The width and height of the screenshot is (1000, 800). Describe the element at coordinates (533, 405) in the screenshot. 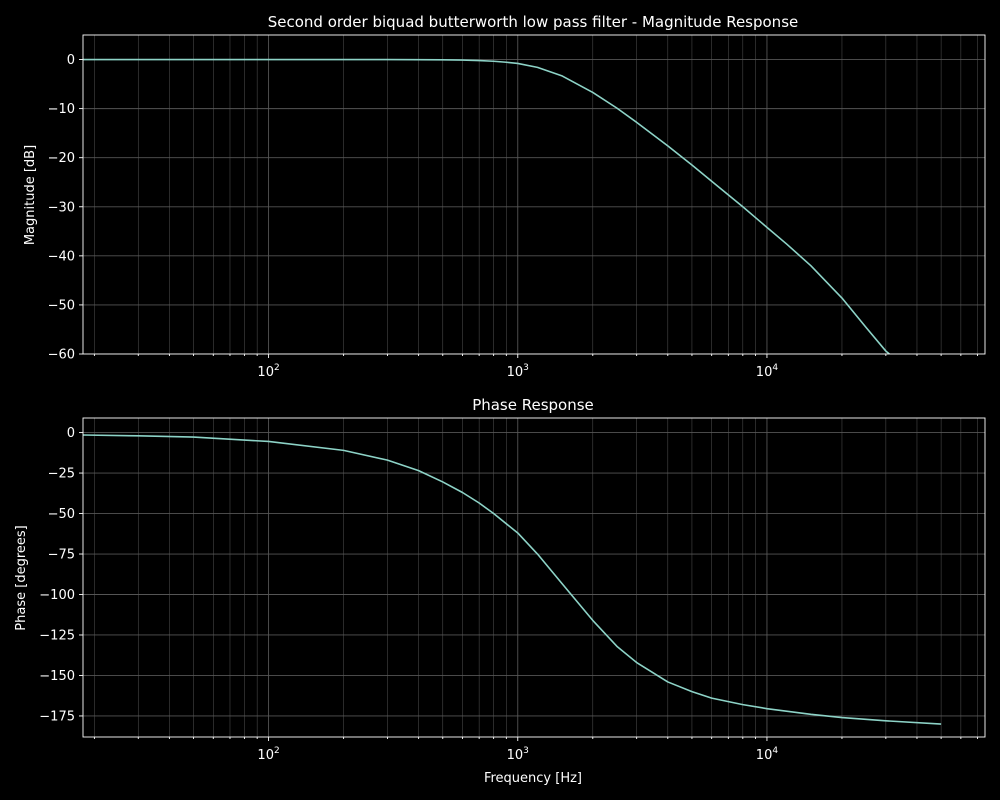

I see `phase-title: Phase Response` at that location.